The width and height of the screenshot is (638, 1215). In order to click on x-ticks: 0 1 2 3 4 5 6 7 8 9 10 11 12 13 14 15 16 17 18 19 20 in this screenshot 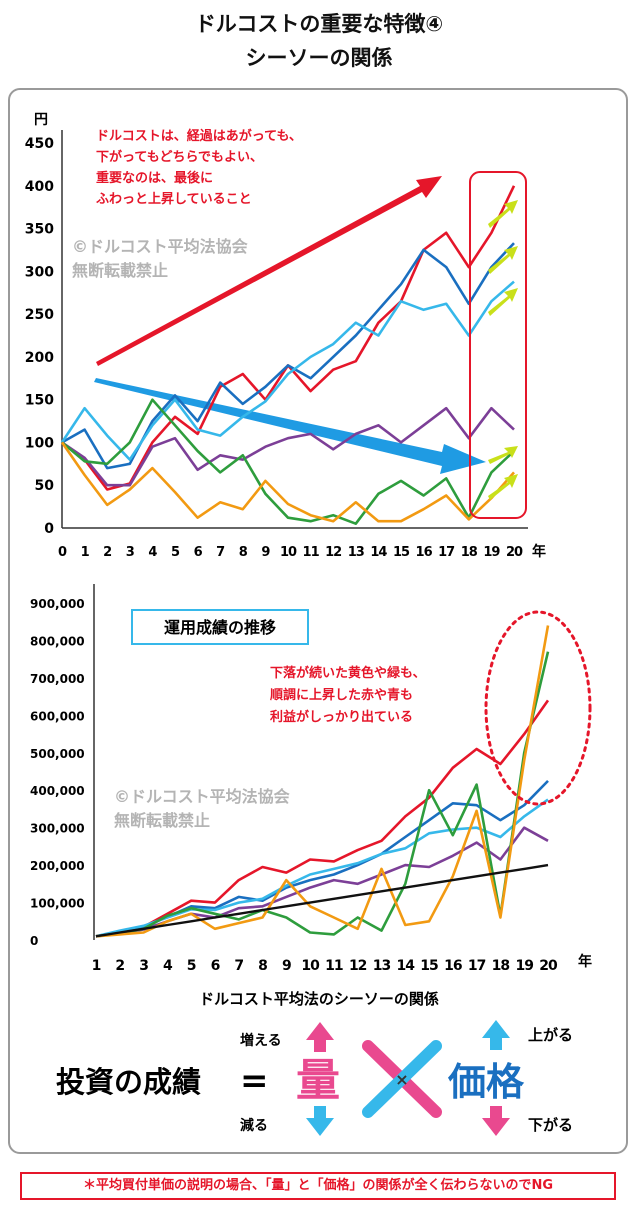, I will do `click(291, 552)`.